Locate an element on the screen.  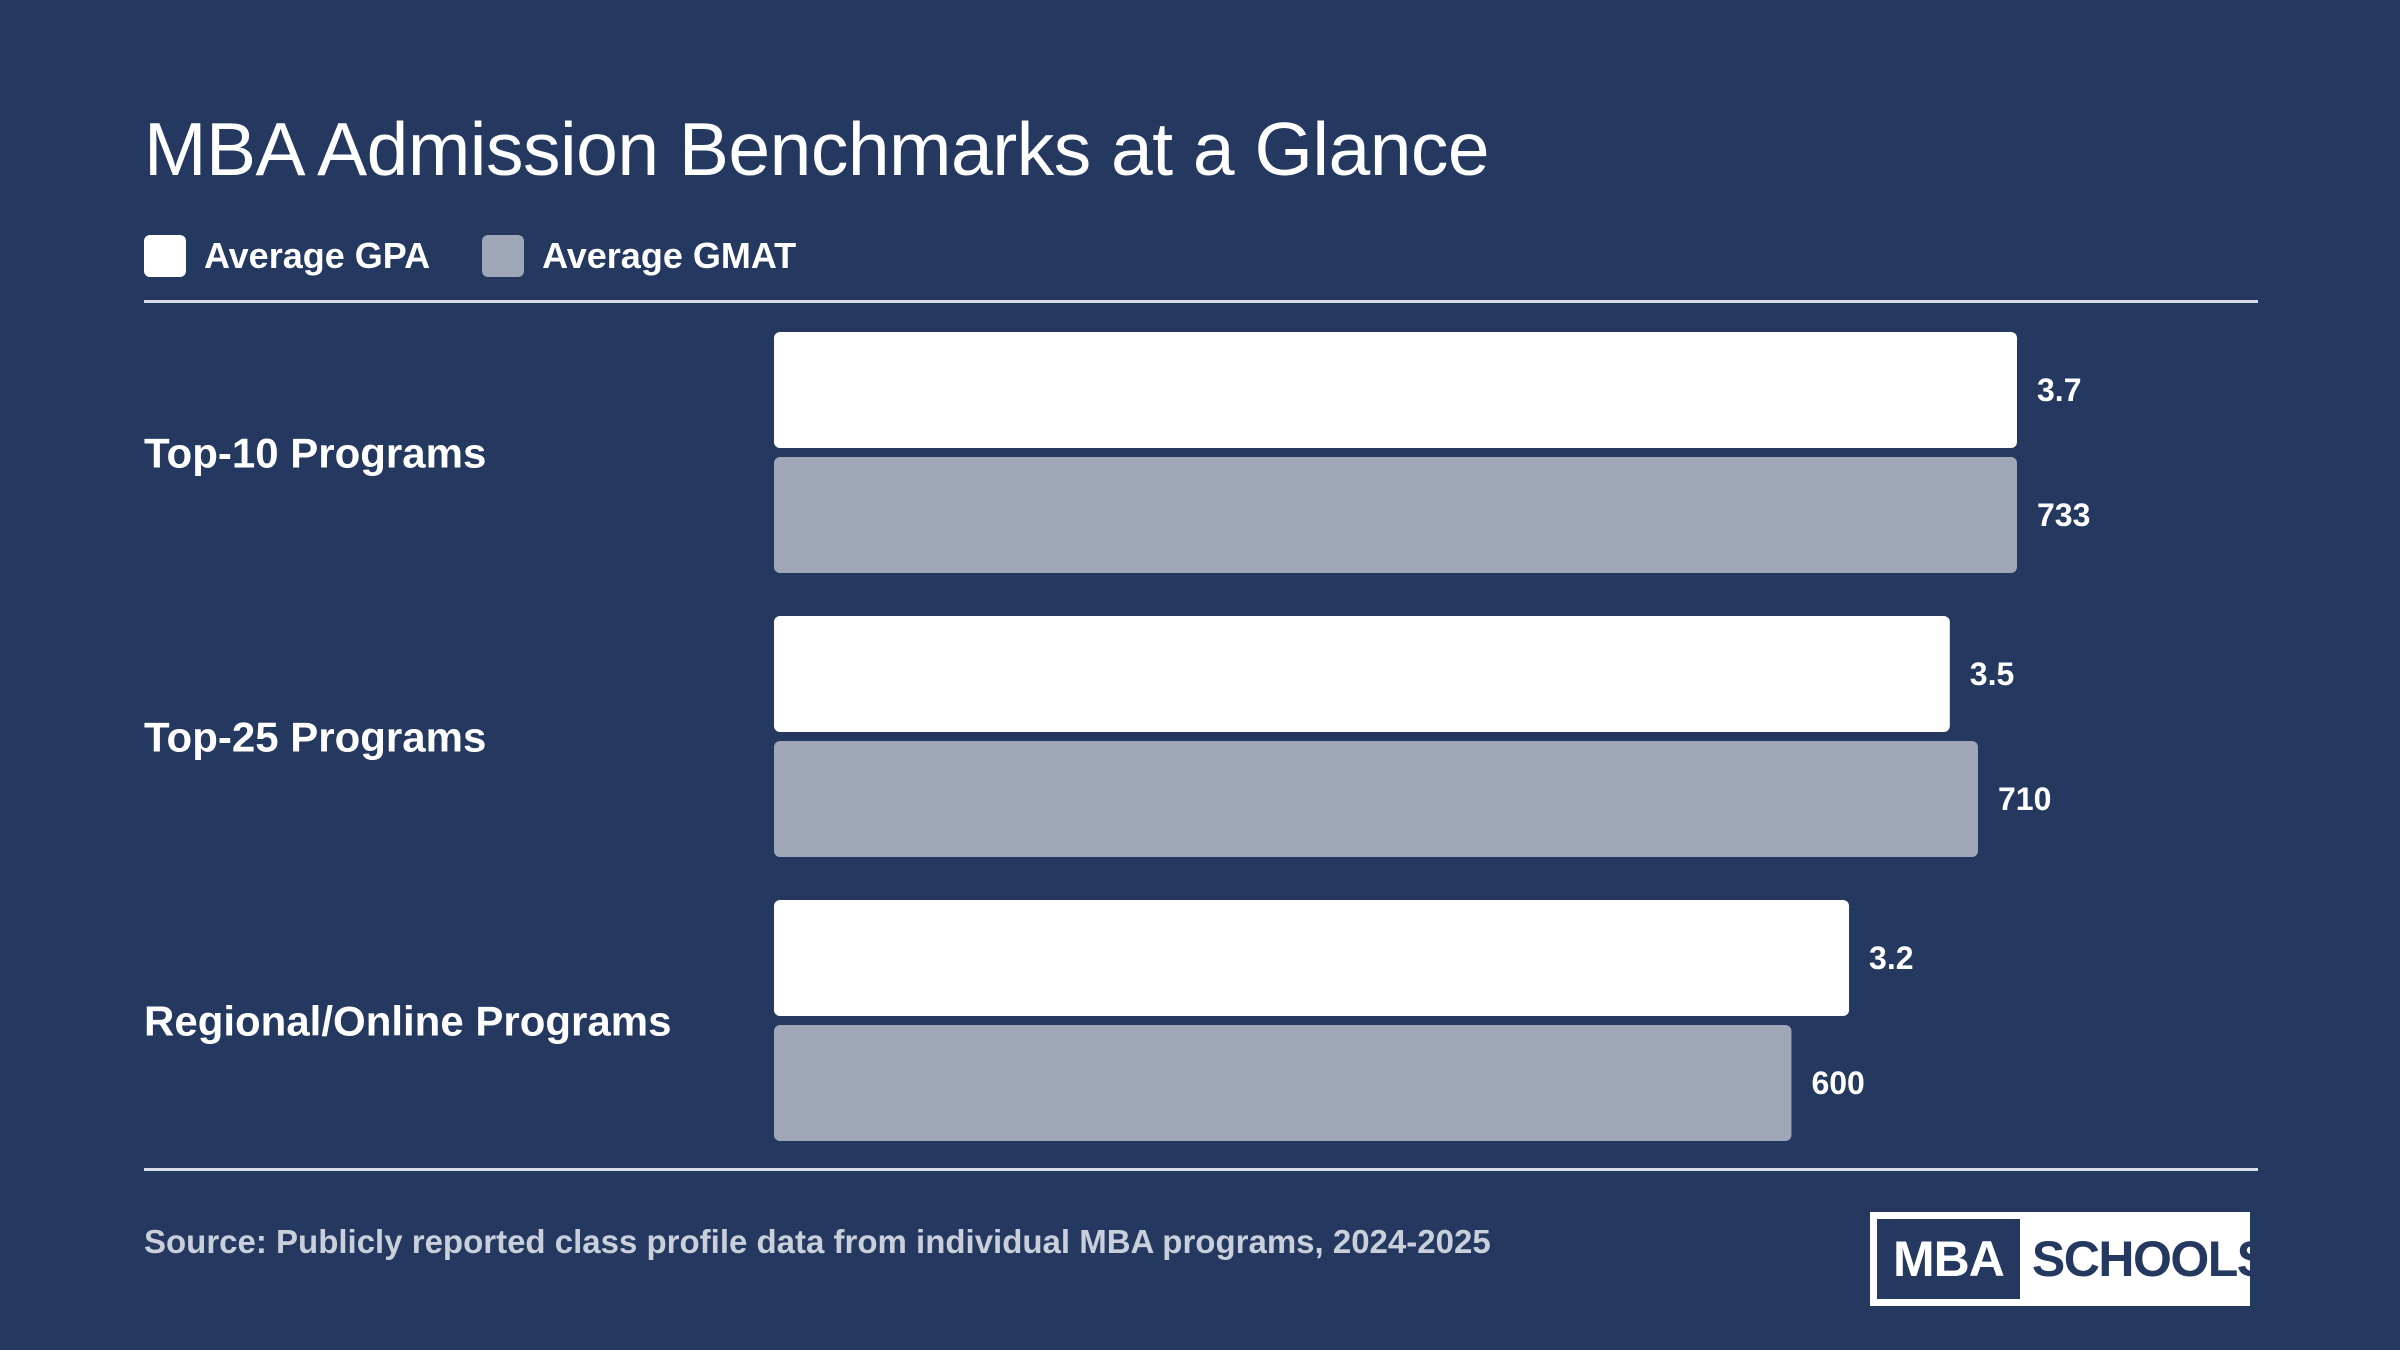
logo-mba-text: MBA is located at coordinates (1948, 1259).